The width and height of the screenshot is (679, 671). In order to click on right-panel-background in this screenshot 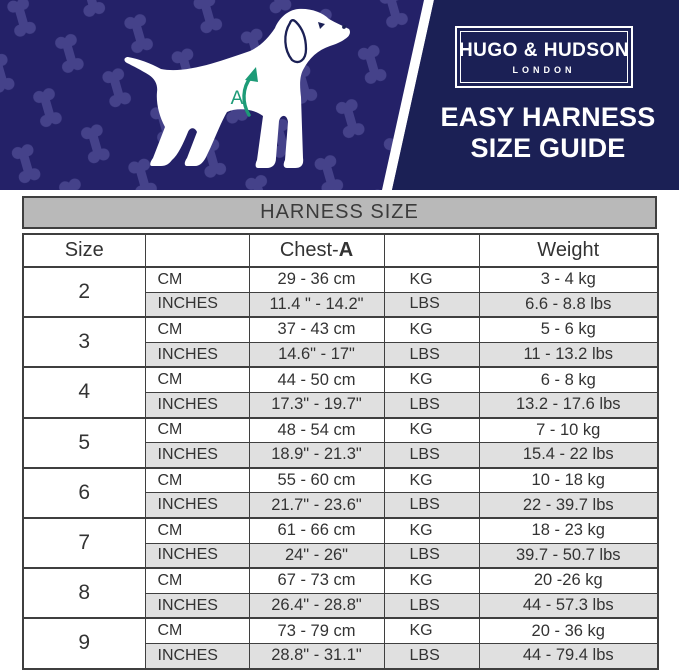, I will do `click(535, 95)`.